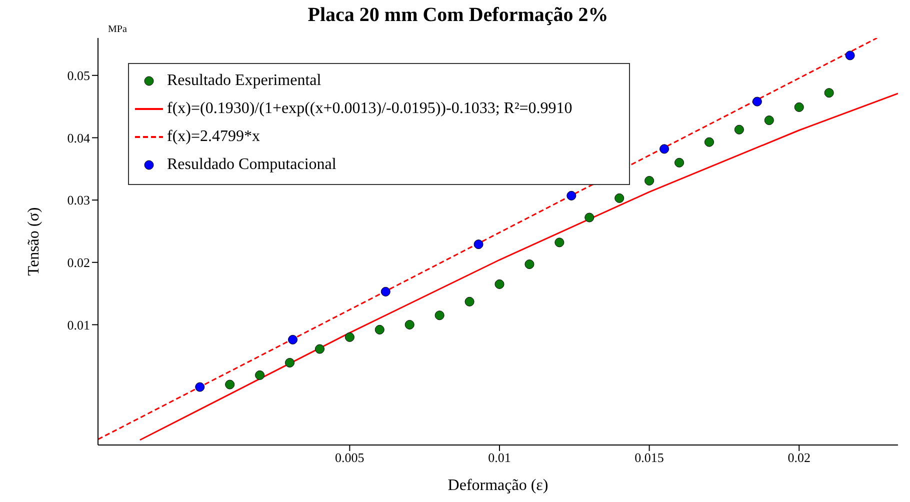 Image resolution: width=910 pixels, height=502 pixels. I want to click on x-axis-title: Deformação (ε), so click(498, 485).